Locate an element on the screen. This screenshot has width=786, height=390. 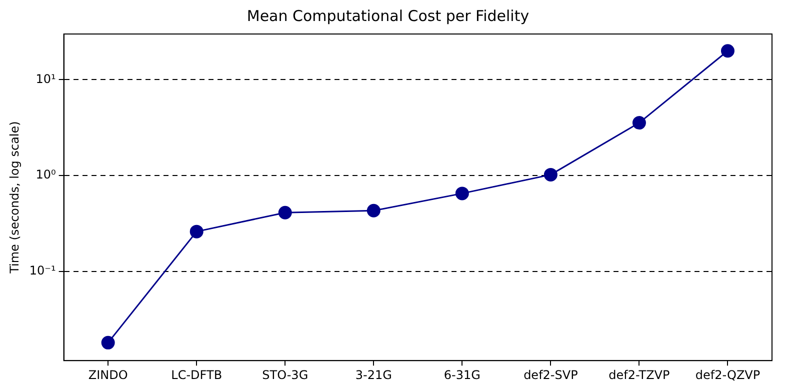
y-tick-label: 10¹ is located at coordinates (46, 79).